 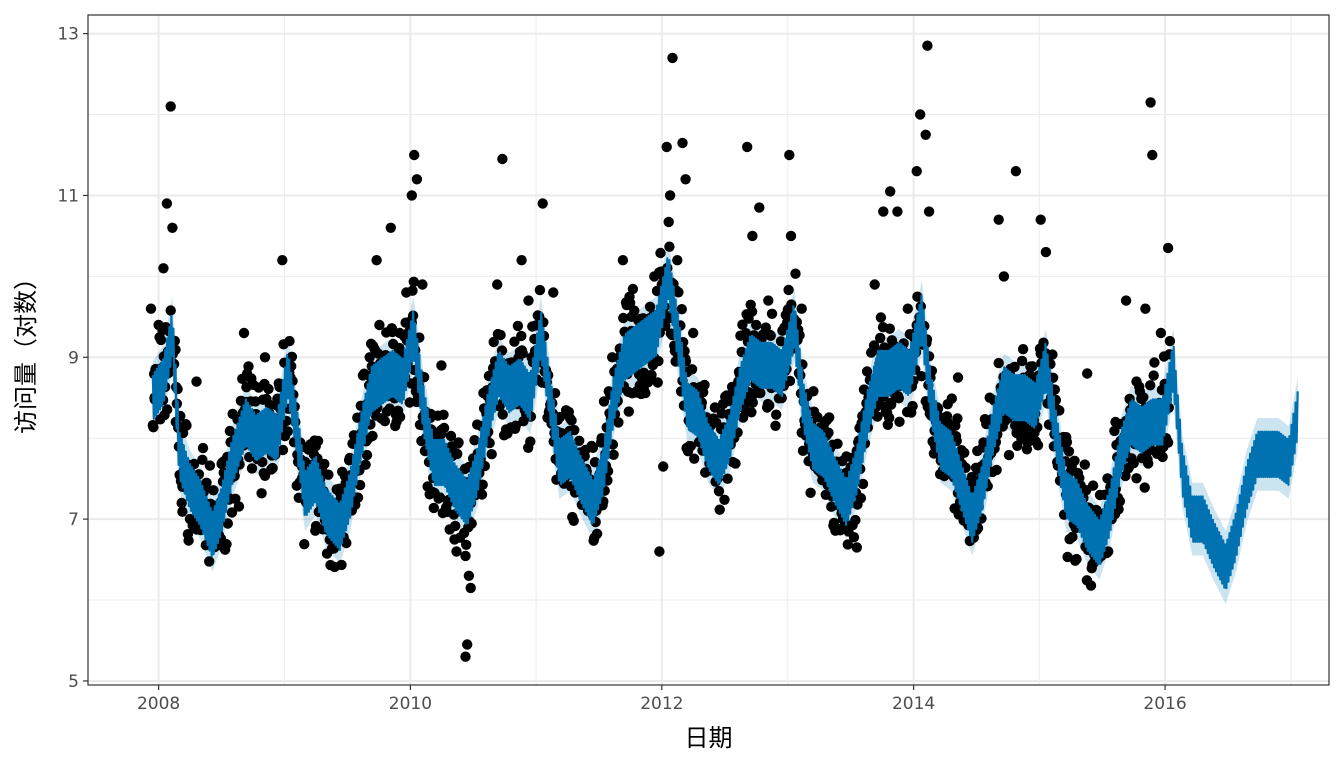 What do you see at coordinates (709, 738) in the screenshot?
I see `x-axis-title: 日期` at bounding box center [709, 738].